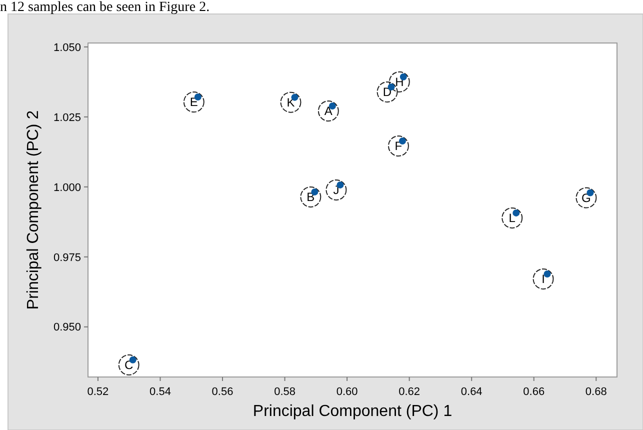  I want to click on y-tick-label: 1.025, so click(67, 118).